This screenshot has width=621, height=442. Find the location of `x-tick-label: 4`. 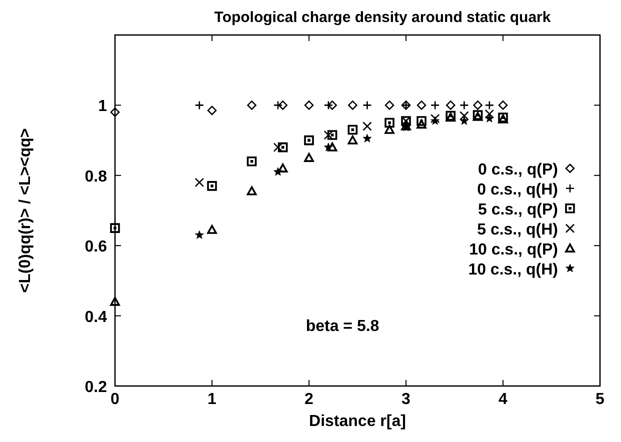

x-tick-label: 4 is located at coordinates (503, 399).